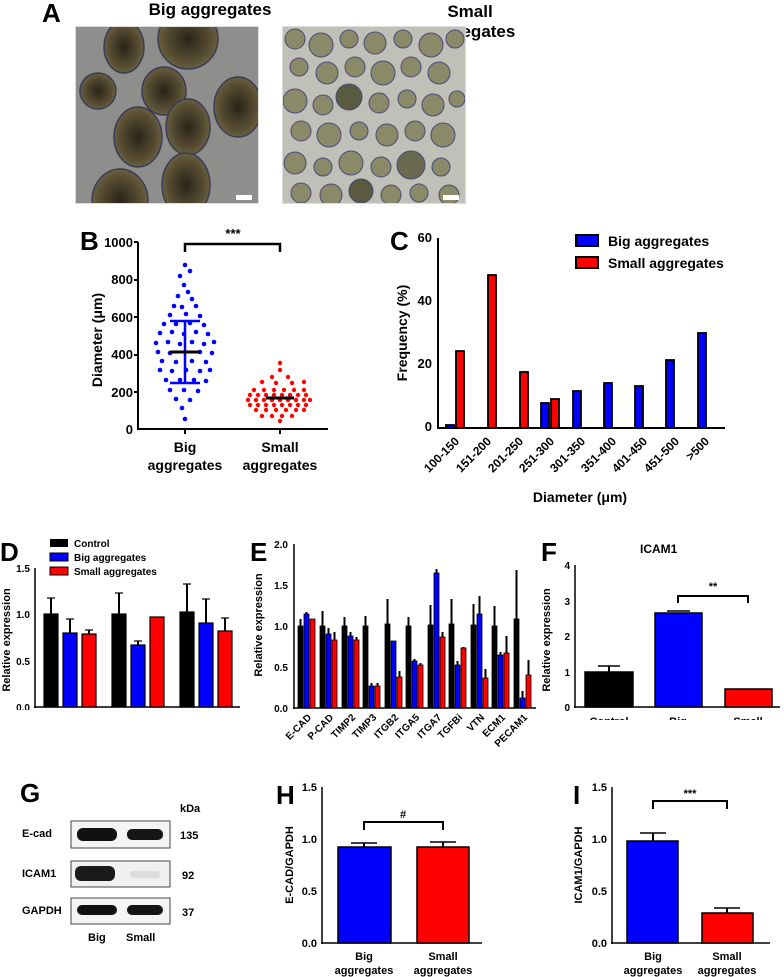 This screenshot has width=784, height=977. I want to click on lane-label-big: Big, so click(97, 938).